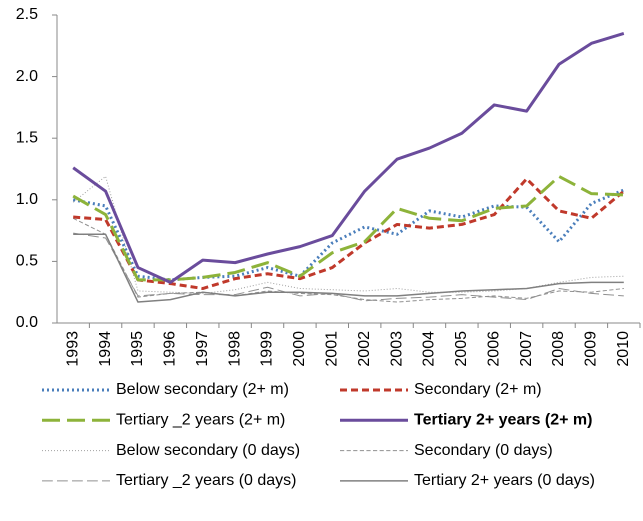  Describe the element at coordinates (623, 349) in the screenshot. I see `x-tick-label: 2010` at that location.